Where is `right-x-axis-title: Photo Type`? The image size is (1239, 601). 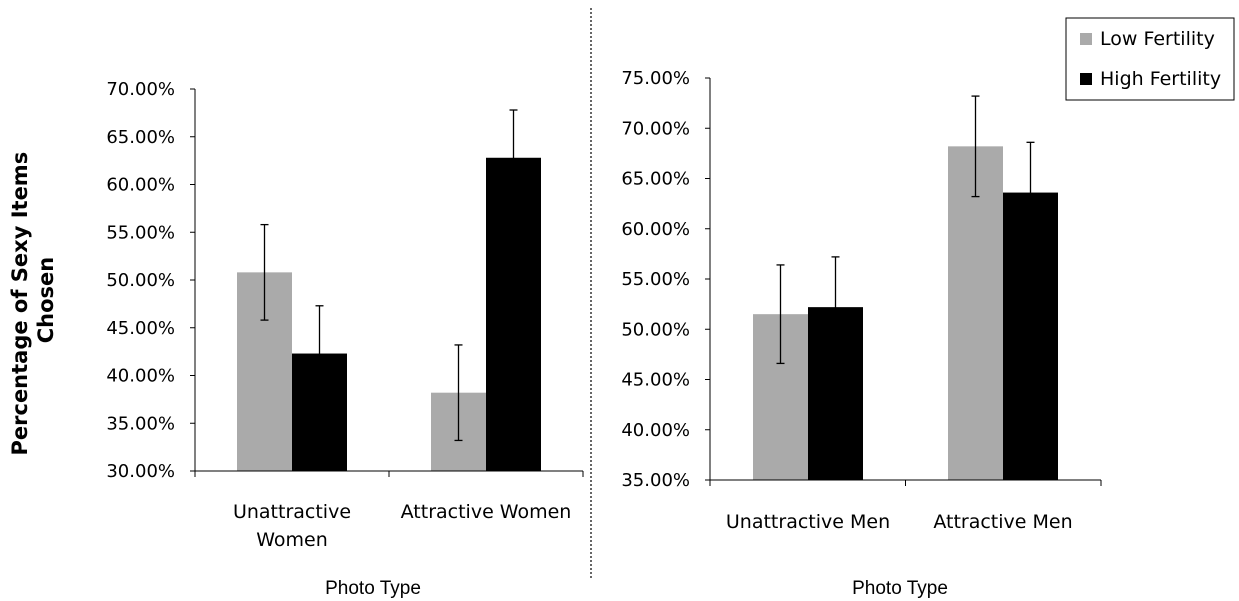 right-x-axis-title: Photo Type is located at coordinates (900, 588).